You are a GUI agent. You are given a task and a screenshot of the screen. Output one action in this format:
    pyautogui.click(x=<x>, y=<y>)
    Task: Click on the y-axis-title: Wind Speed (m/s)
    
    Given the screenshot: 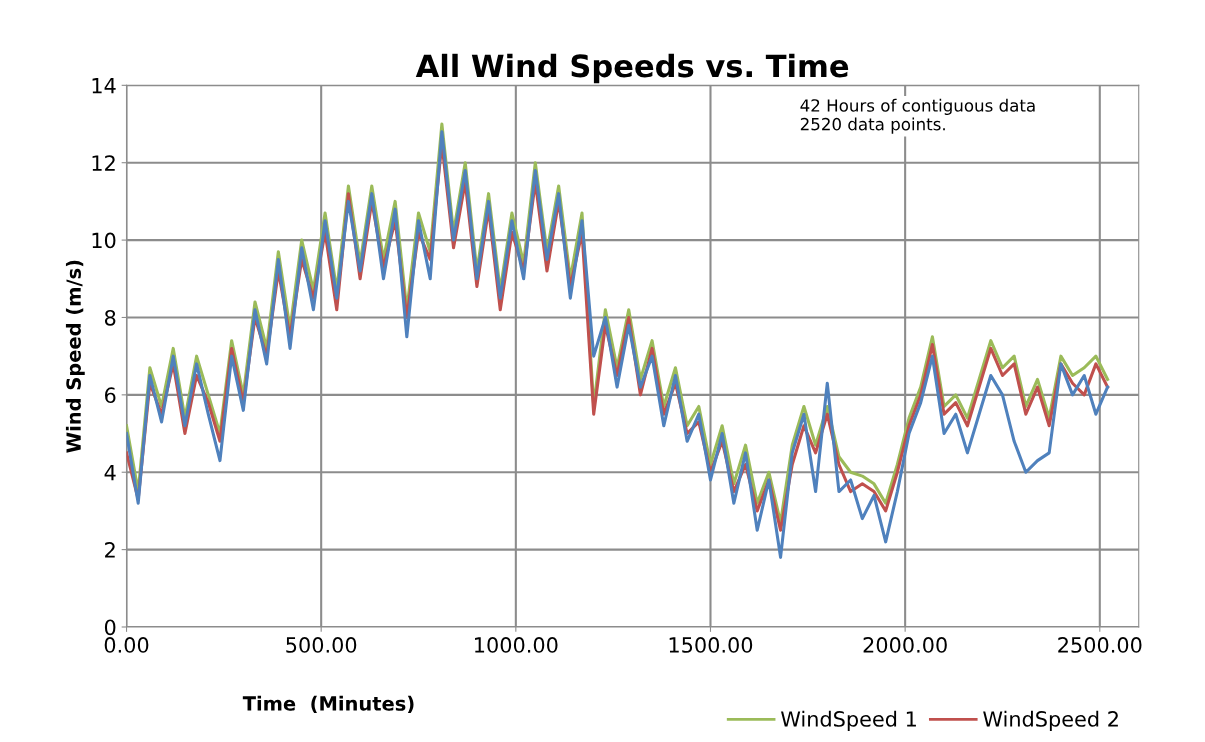 What is the action you would take?
    pyautogui.click(x=75, y=356)
    